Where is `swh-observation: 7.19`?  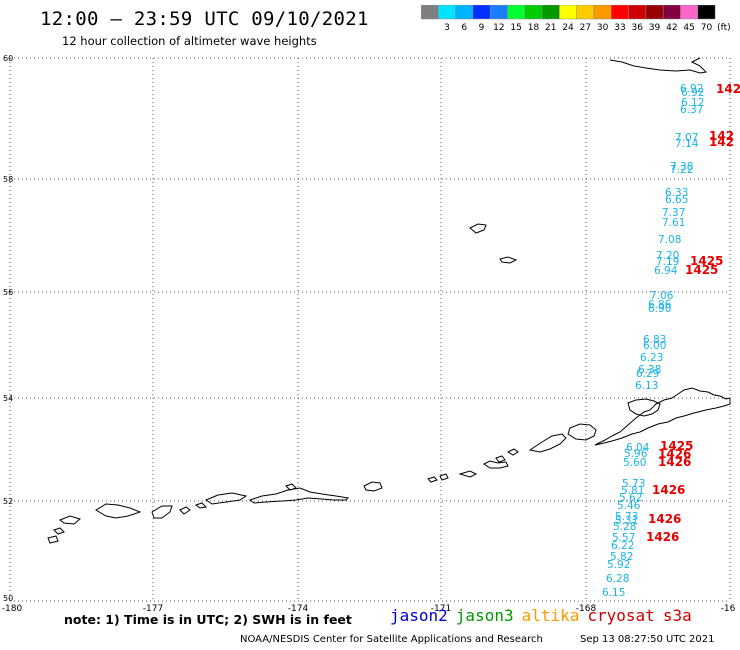 swh-observation: 7.19 is located at coordinates (667, 262).